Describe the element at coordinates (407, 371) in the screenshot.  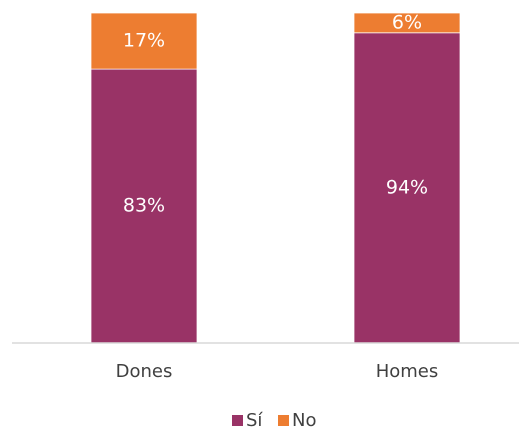
I see `category-label-homes: Homes` at that location.